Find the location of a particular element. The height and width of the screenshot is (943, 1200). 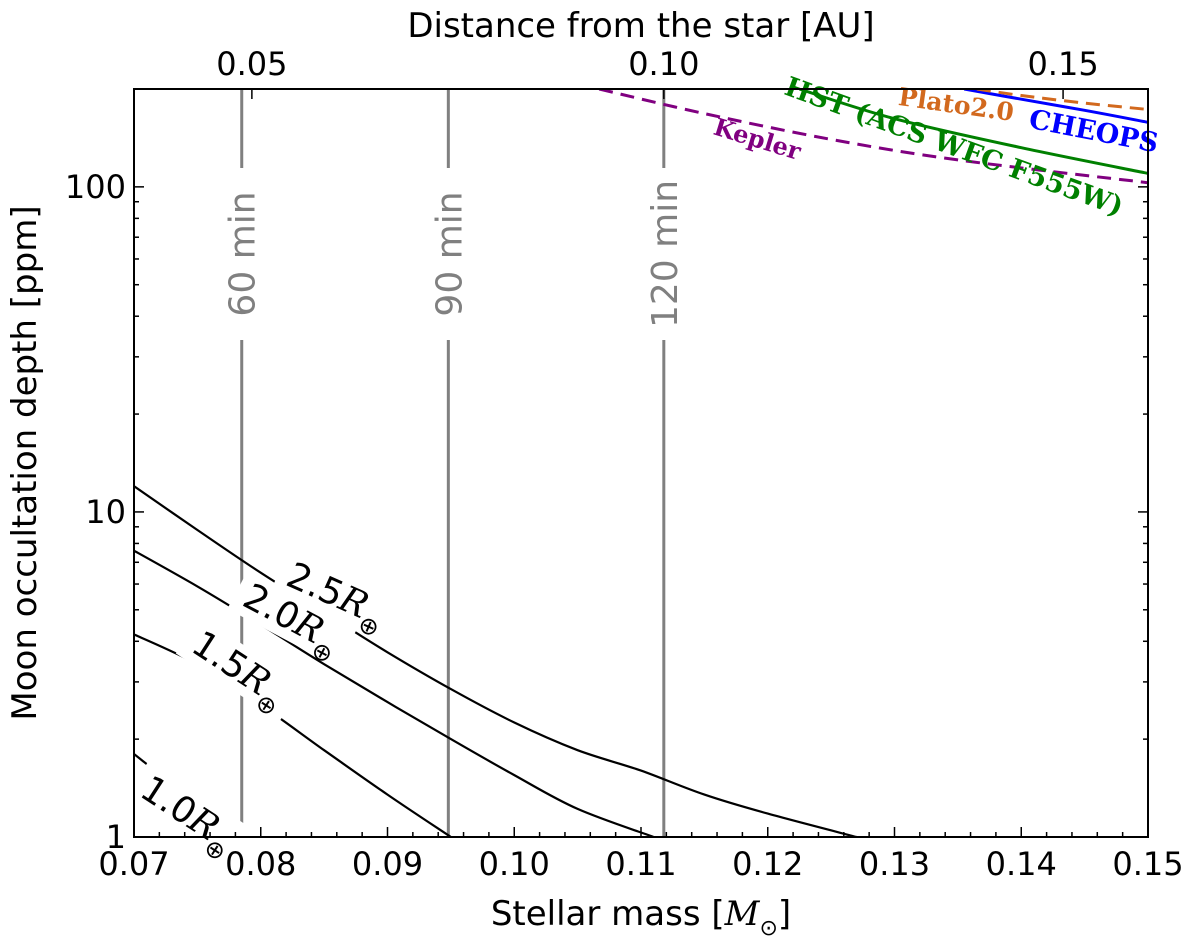

moon-curve is located at coordinates (394, 693).